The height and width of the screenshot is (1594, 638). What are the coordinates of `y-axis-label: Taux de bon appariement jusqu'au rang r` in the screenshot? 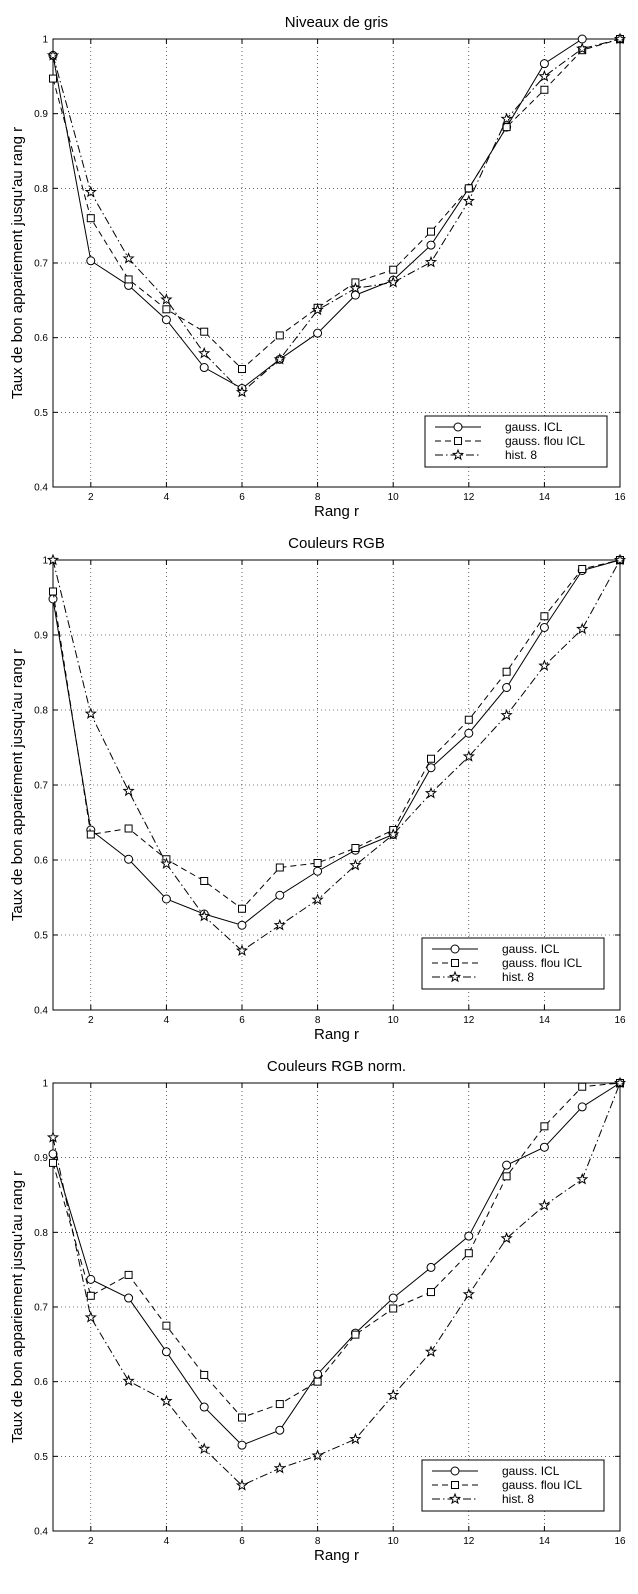 It's located at (17, 263).